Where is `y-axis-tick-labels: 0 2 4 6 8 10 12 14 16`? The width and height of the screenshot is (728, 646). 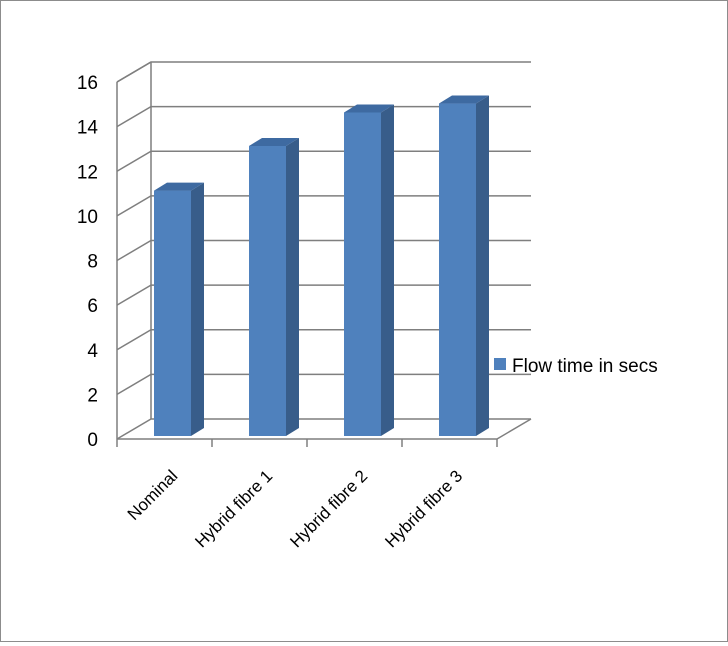 y-axis-tick-labels: 0 2 4 6 8 10 12 14 16 is located at coordinates (88, 262).